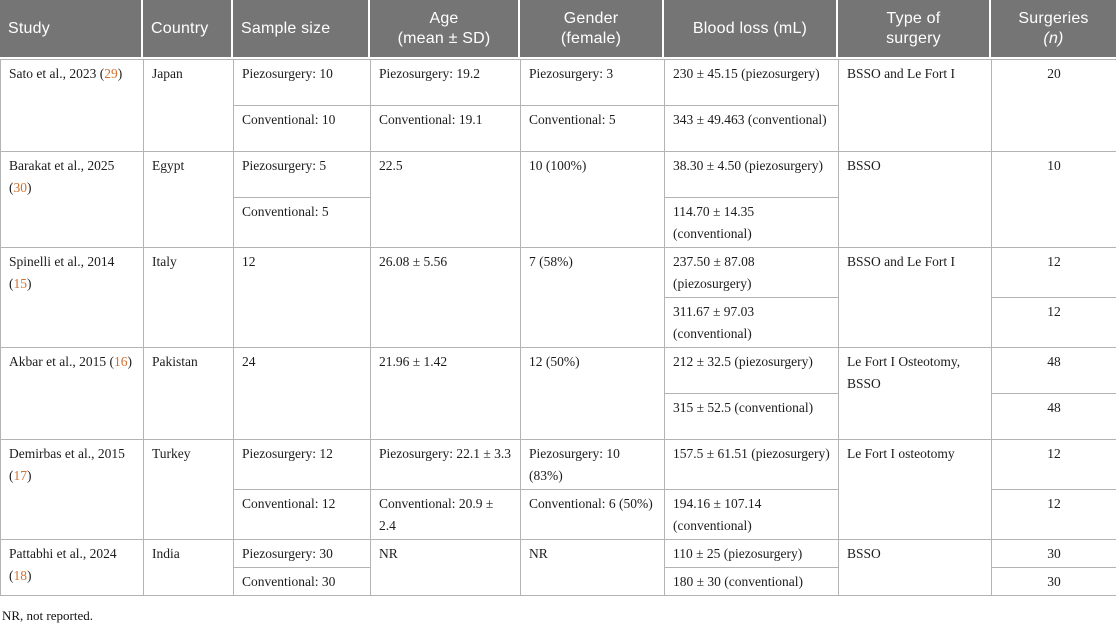 The image size is (1116, 624). I want to click on cell-sample-piezo: Piezosurgery: 5, so click(302, 175).